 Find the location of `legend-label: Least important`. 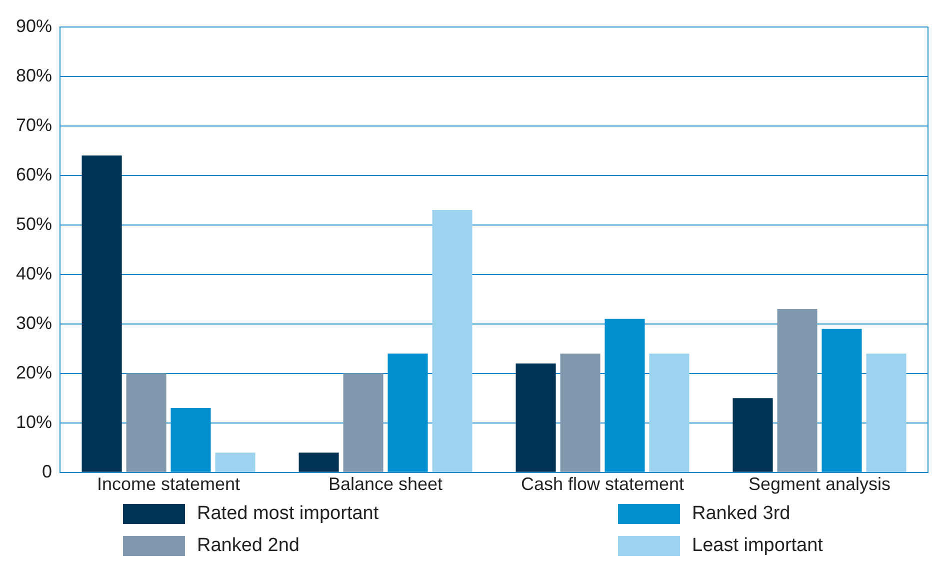

legend-label: Least important is located at coordinates (757, 546).